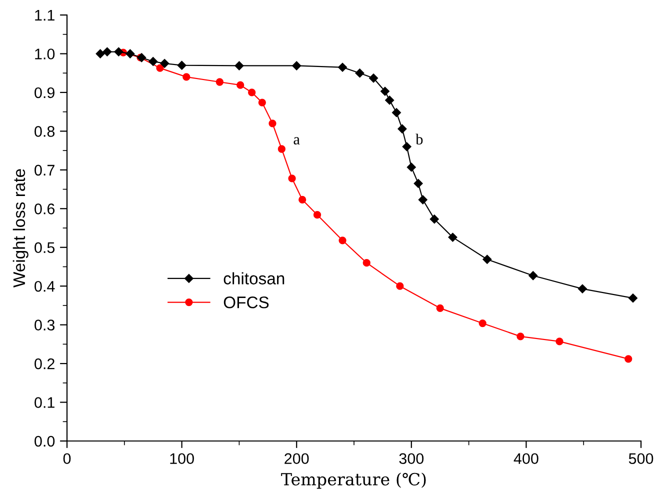 Image resolution: width=655 pixels, height=494 pixels. What do you see at coordinates (44, 402) in the screenshot?
I see `y-tick-label: 0.1` at bounding box center [44, 402].